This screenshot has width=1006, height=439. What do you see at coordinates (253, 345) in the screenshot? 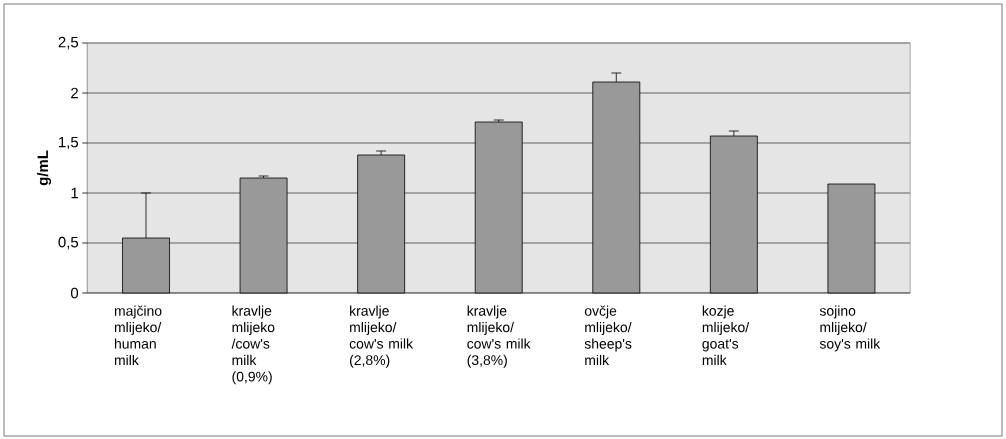
I see `x-tick-label: kravlje mlijeko /cow's milk (0,9%)` at bounding box center [253, 345].